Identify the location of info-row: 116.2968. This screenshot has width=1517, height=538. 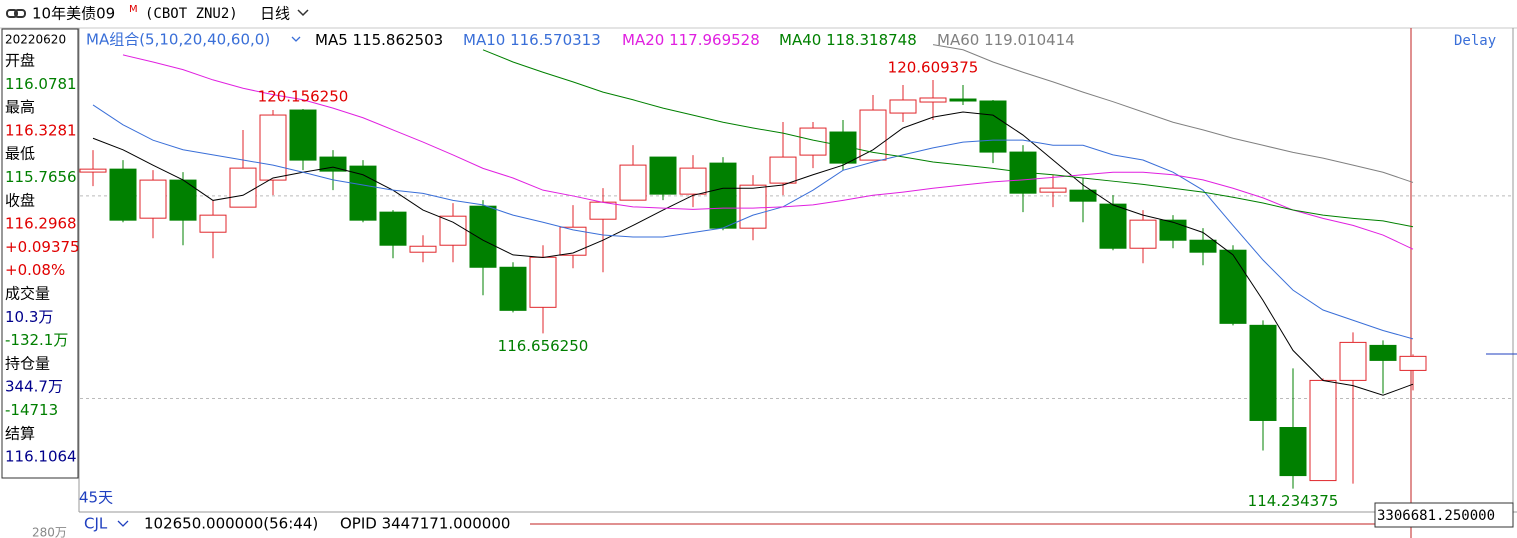
(41, 224).